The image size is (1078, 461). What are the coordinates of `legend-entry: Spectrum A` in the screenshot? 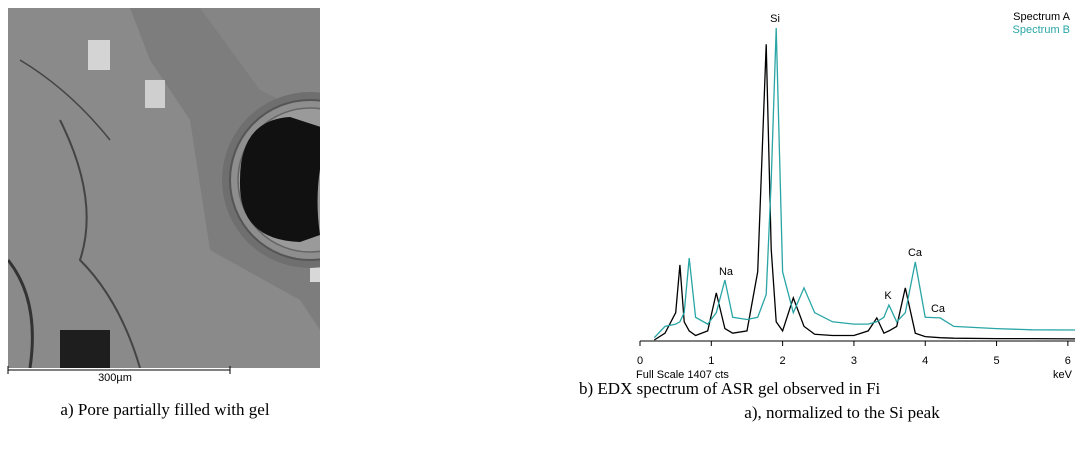 It's located at (1042, 17).